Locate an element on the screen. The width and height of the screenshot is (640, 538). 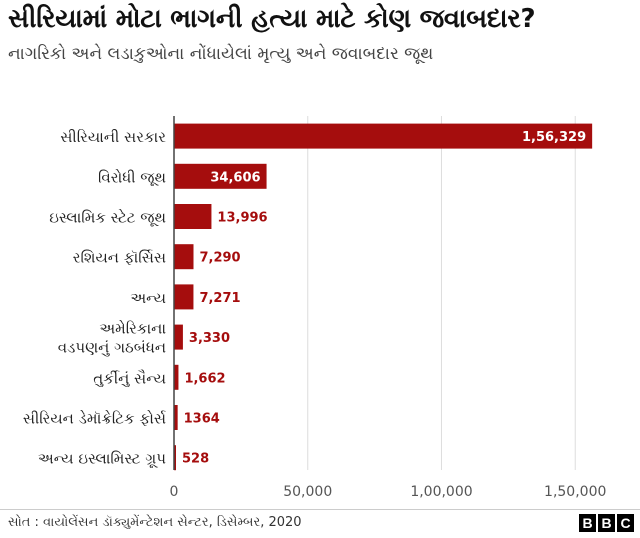
category-label-5-1: વડપણનું ગઠબંધન is located at coordinates (112, 348).